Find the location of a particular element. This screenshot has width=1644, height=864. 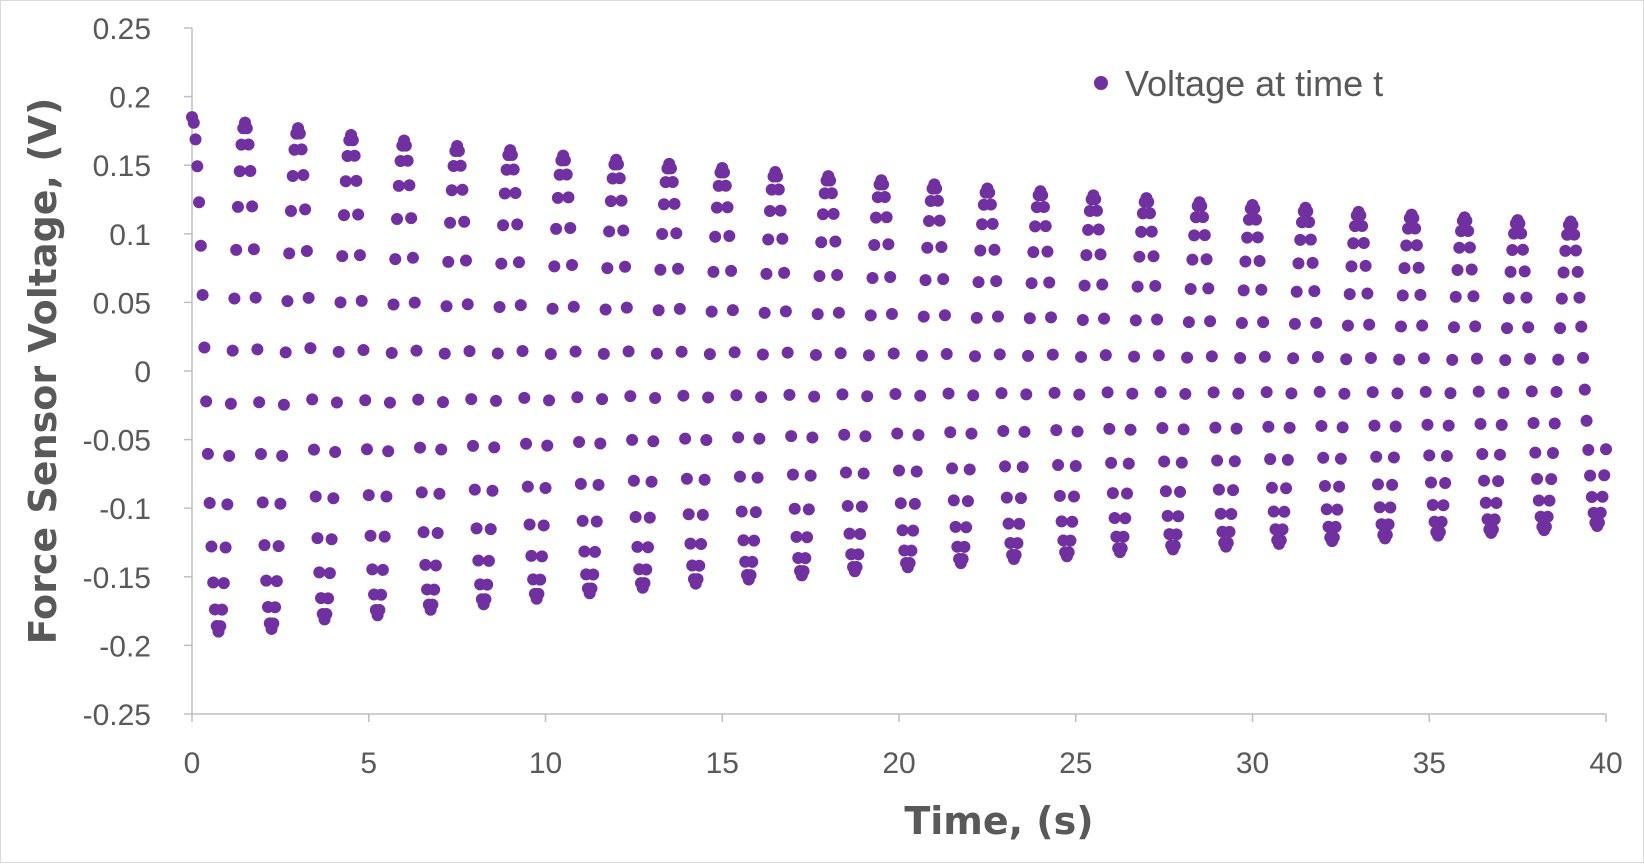

x-tick-label: 10 is located at coordinates (545, 763).